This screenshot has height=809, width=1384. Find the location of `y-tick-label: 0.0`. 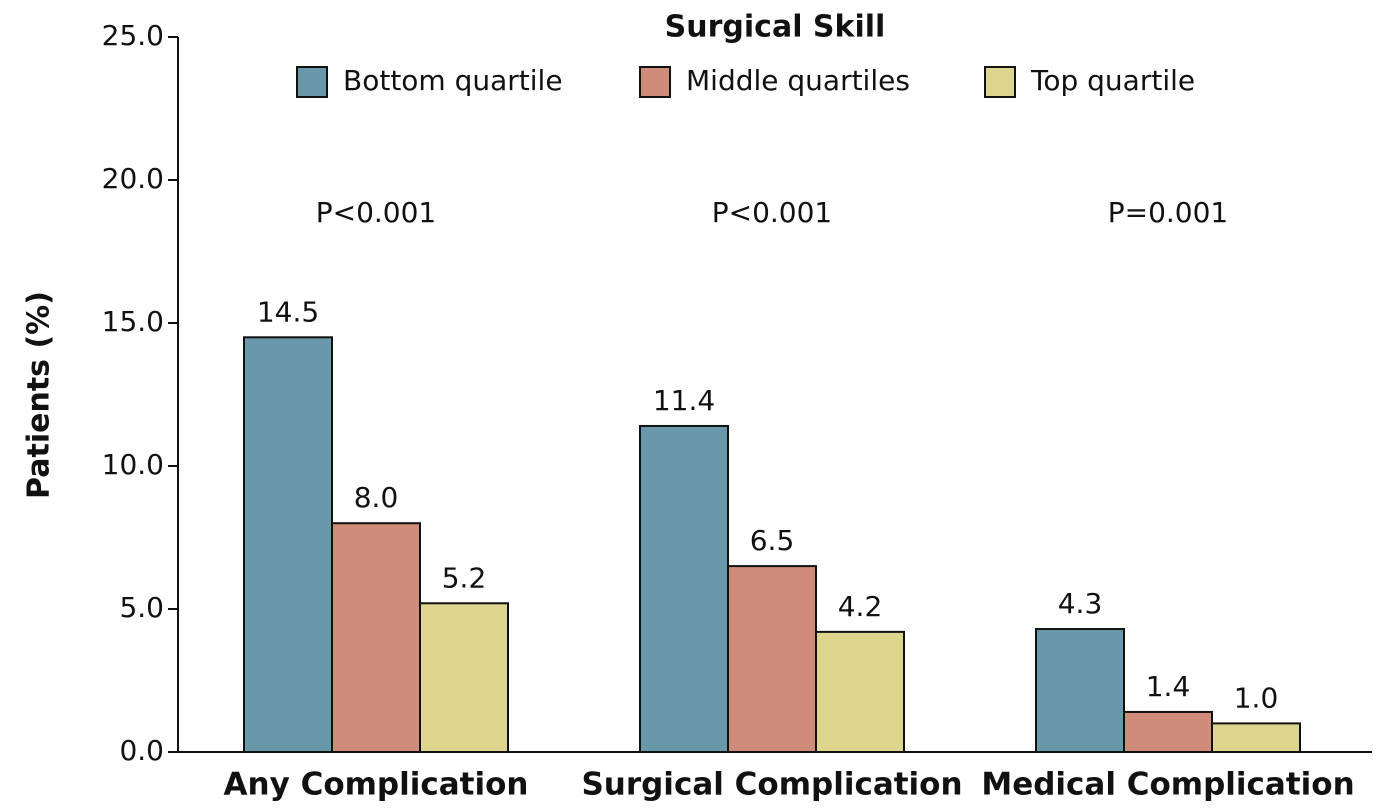

y-tick-label: 0.0 is located at coordinates (141, 750).